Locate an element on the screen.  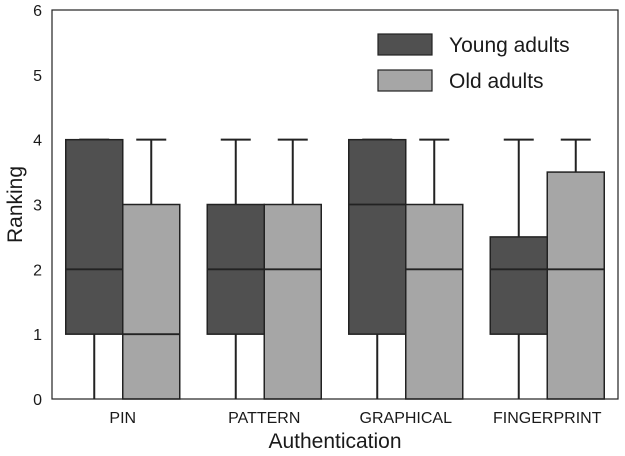
box-young-adults-graphical is located at coordinates (377, 268).